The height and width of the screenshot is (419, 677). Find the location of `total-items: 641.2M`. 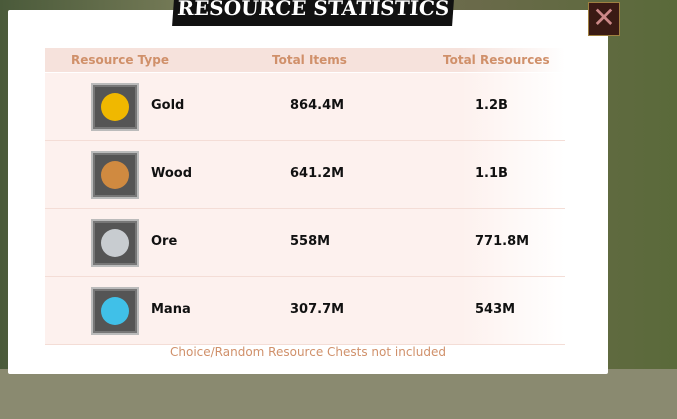

total-items: 641.2M is located at coordinates (317, 173).